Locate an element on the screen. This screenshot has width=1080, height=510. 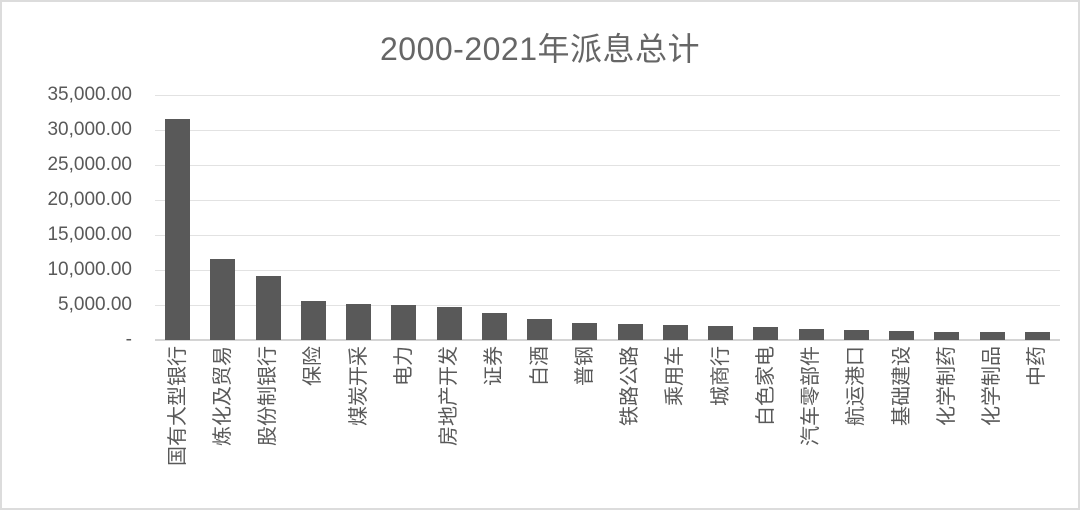
x-axis-label: 化学制品 is located at coordinates (992, 386).